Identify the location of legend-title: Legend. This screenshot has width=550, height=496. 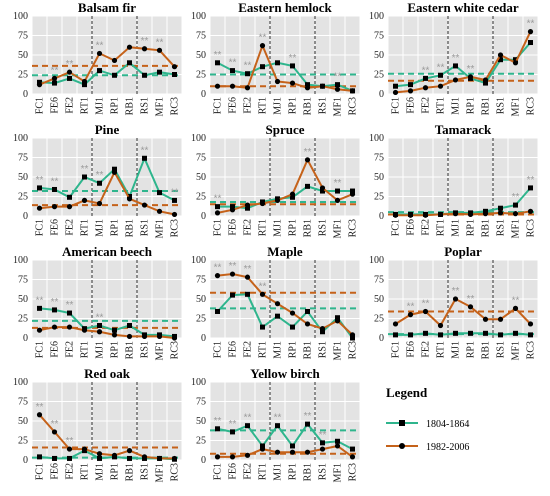
(407, 392).